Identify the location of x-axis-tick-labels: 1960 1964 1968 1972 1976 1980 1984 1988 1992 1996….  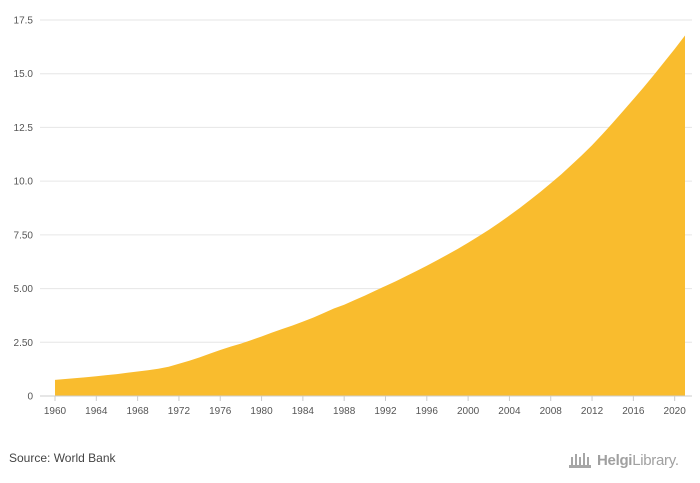
(365, 411).